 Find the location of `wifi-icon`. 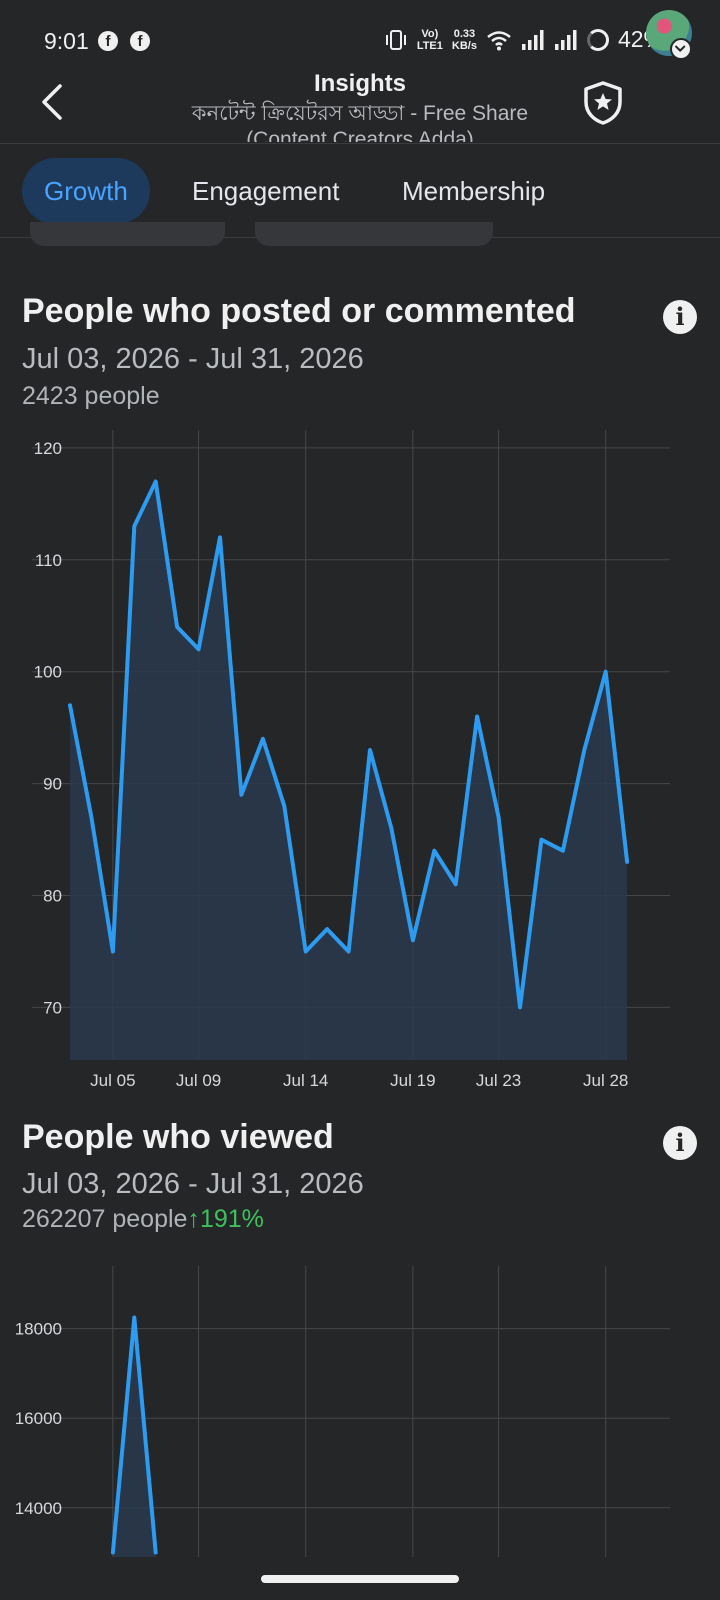

wifi-icon is located at coordinates (499, 40).